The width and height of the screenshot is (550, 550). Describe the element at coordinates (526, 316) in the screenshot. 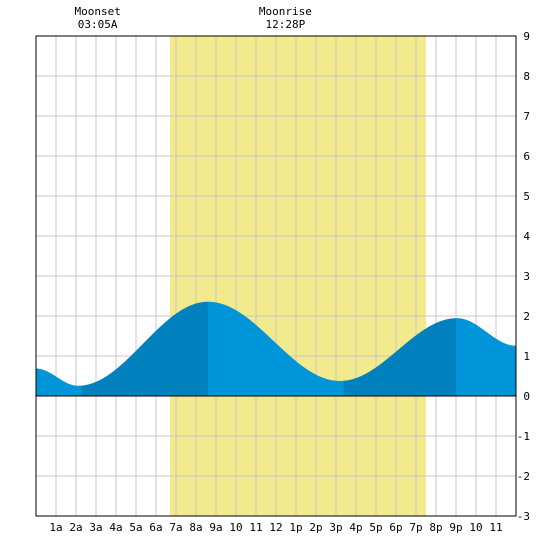

I see `y-tick-label: 2` at that location.